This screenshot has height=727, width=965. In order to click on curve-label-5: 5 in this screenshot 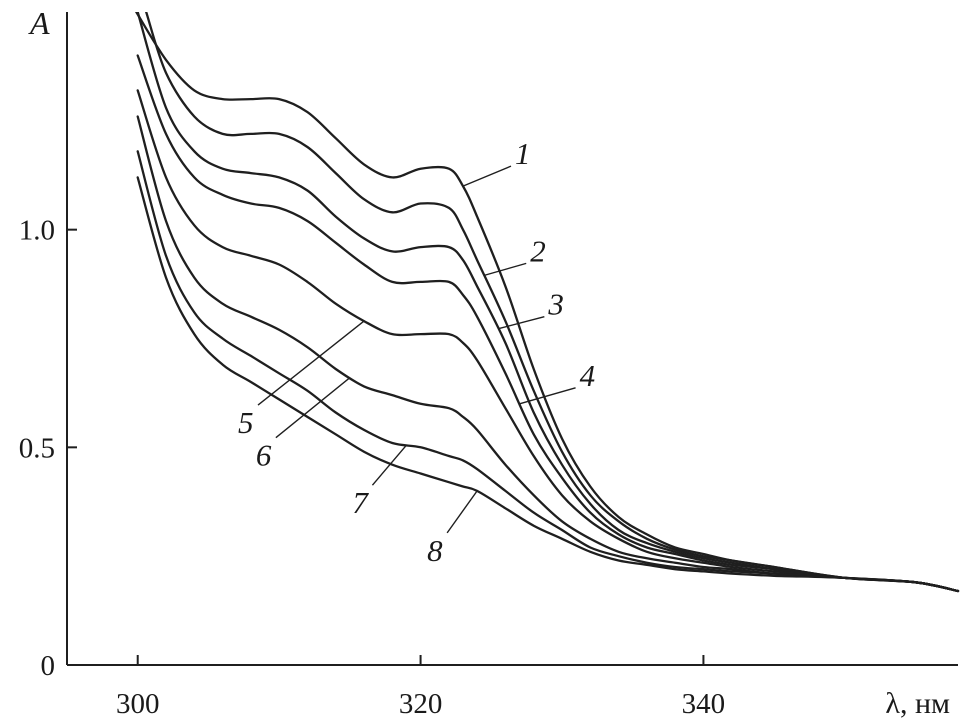, I will do `click(246, 422)`.